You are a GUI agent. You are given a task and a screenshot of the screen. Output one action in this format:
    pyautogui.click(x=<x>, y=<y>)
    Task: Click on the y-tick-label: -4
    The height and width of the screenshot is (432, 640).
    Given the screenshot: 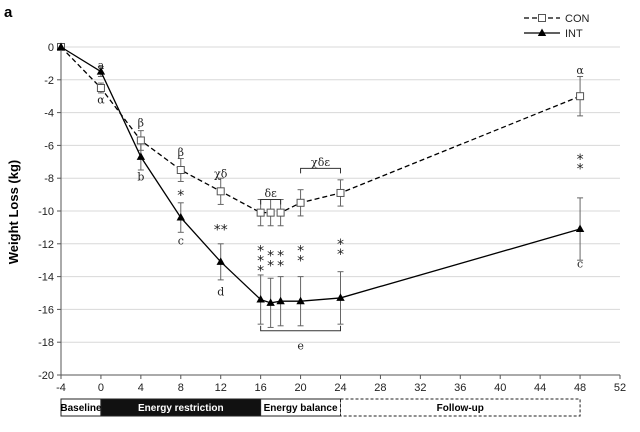 What is the action you would take?
    pyautogui.click(x=49, y=114)
    